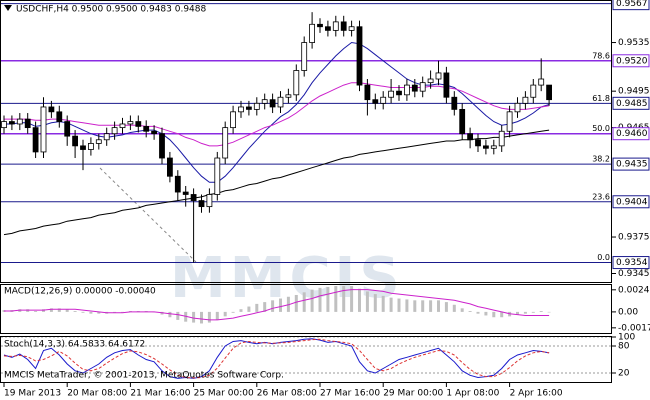 The image size is (650, 400). I want to click on x-tick-label: 2 Apr 16:00, so click(536, 394).